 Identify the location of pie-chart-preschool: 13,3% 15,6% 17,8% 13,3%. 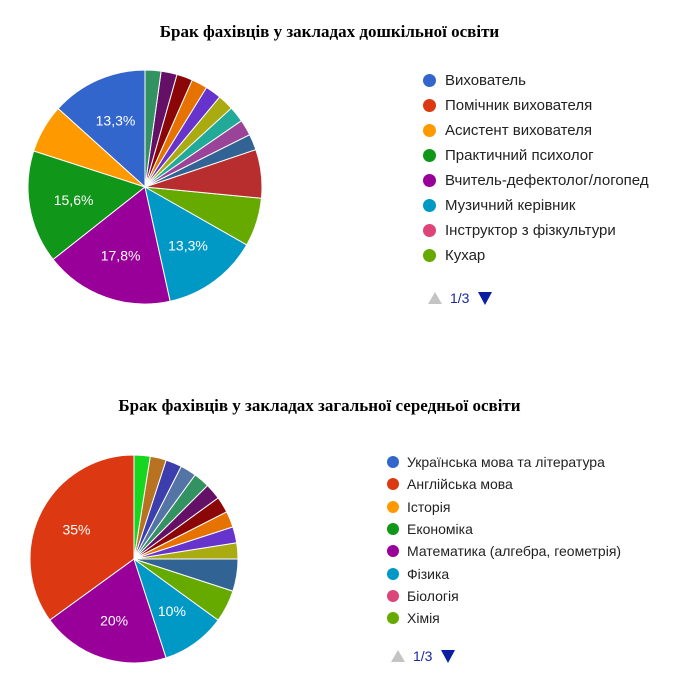
(145, 187).